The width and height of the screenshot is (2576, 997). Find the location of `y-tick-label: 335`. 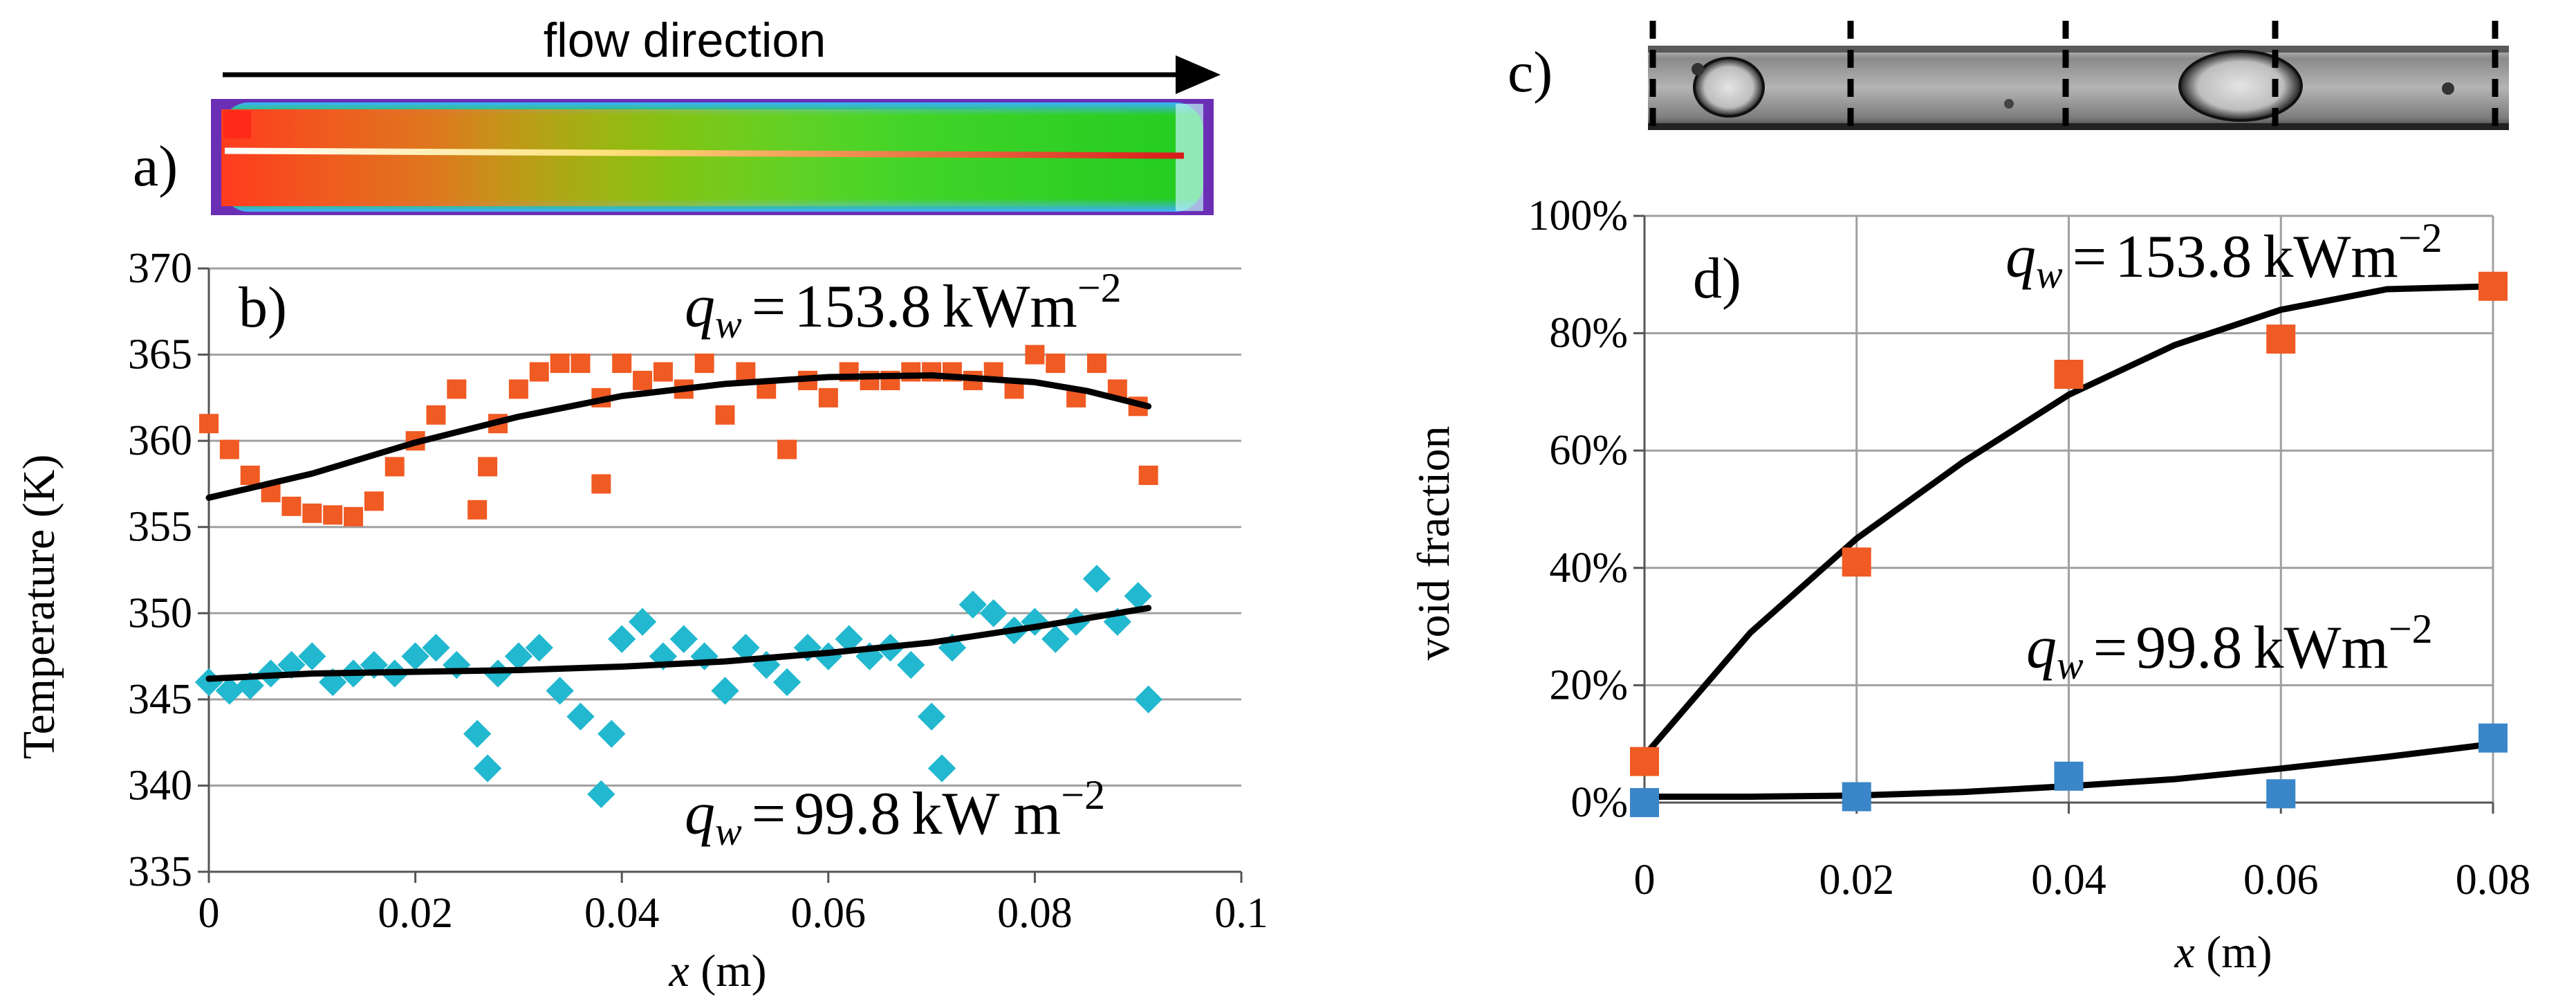

y-tick-label: 335 is located at coordinates (160, 871).